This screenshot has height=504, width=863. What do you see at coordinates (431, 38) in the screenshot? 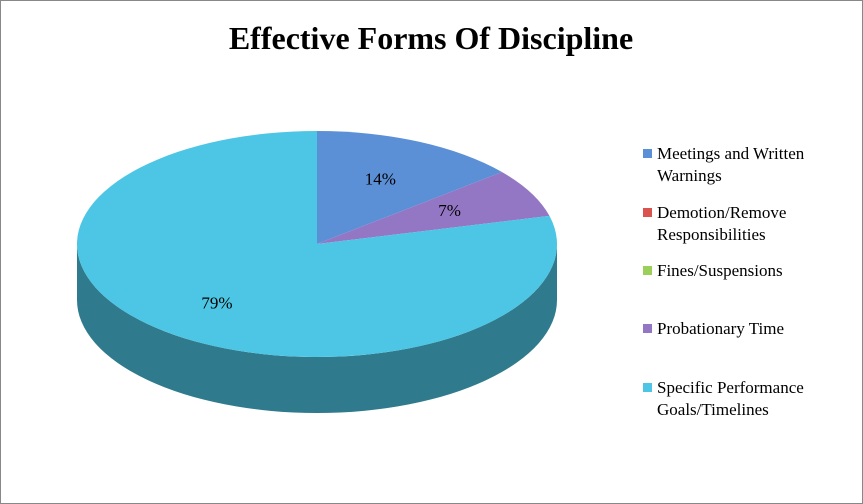
I see `chart-title: Effective Forms Of Discipline` at bounding box center [431, 38].